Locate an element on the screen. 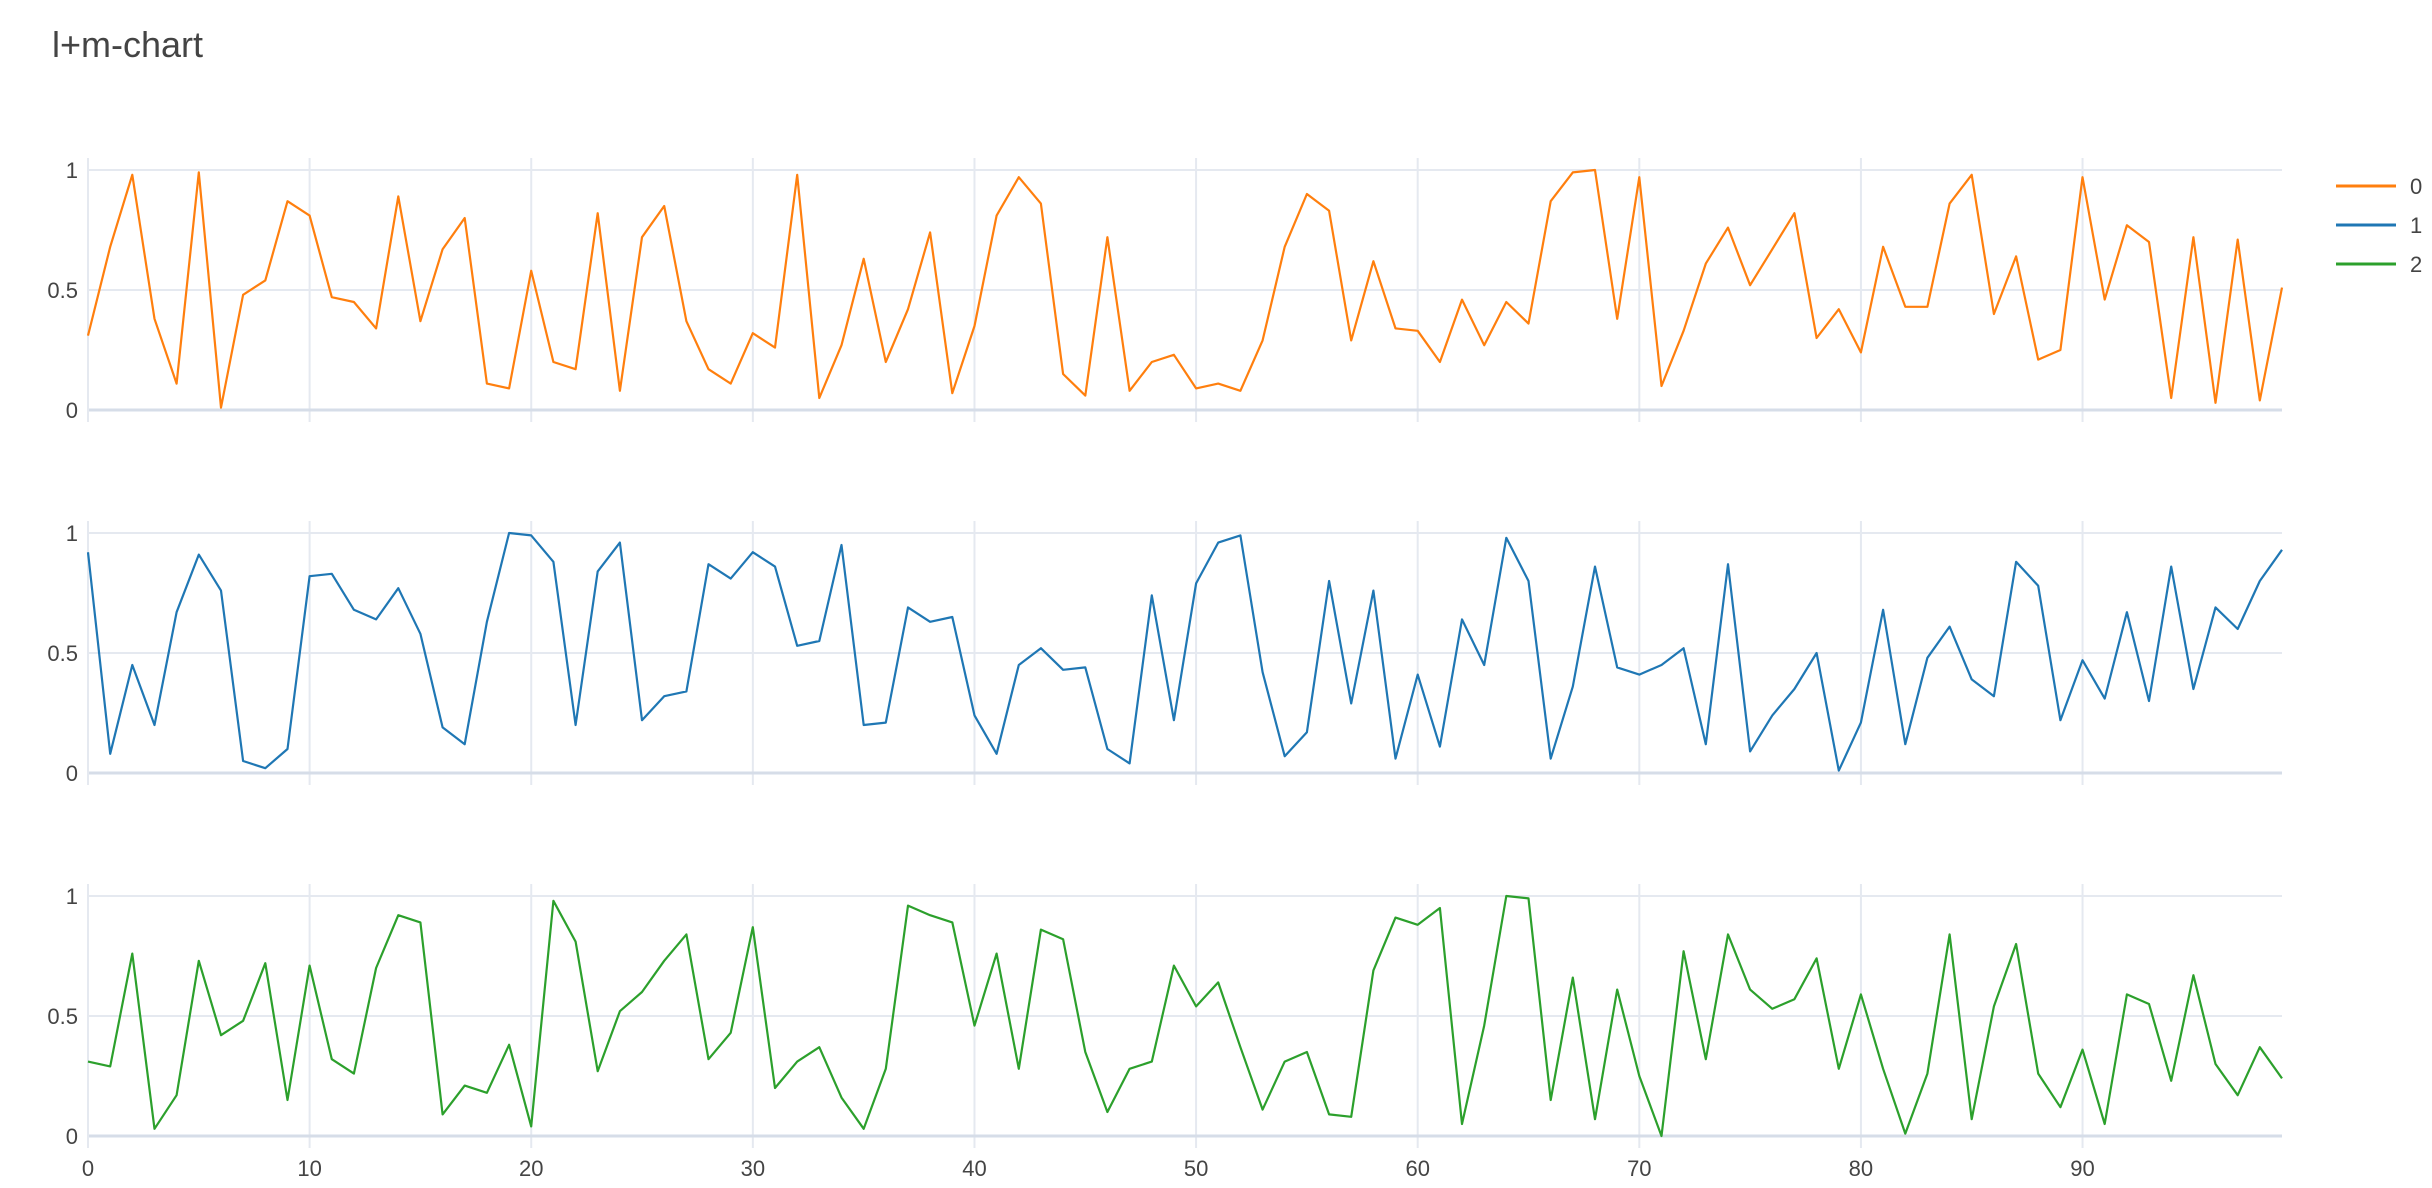 The width and height of the screenshot is (2432, 1188). x-tick-label: 10 is located at coordinates (309, 1168).